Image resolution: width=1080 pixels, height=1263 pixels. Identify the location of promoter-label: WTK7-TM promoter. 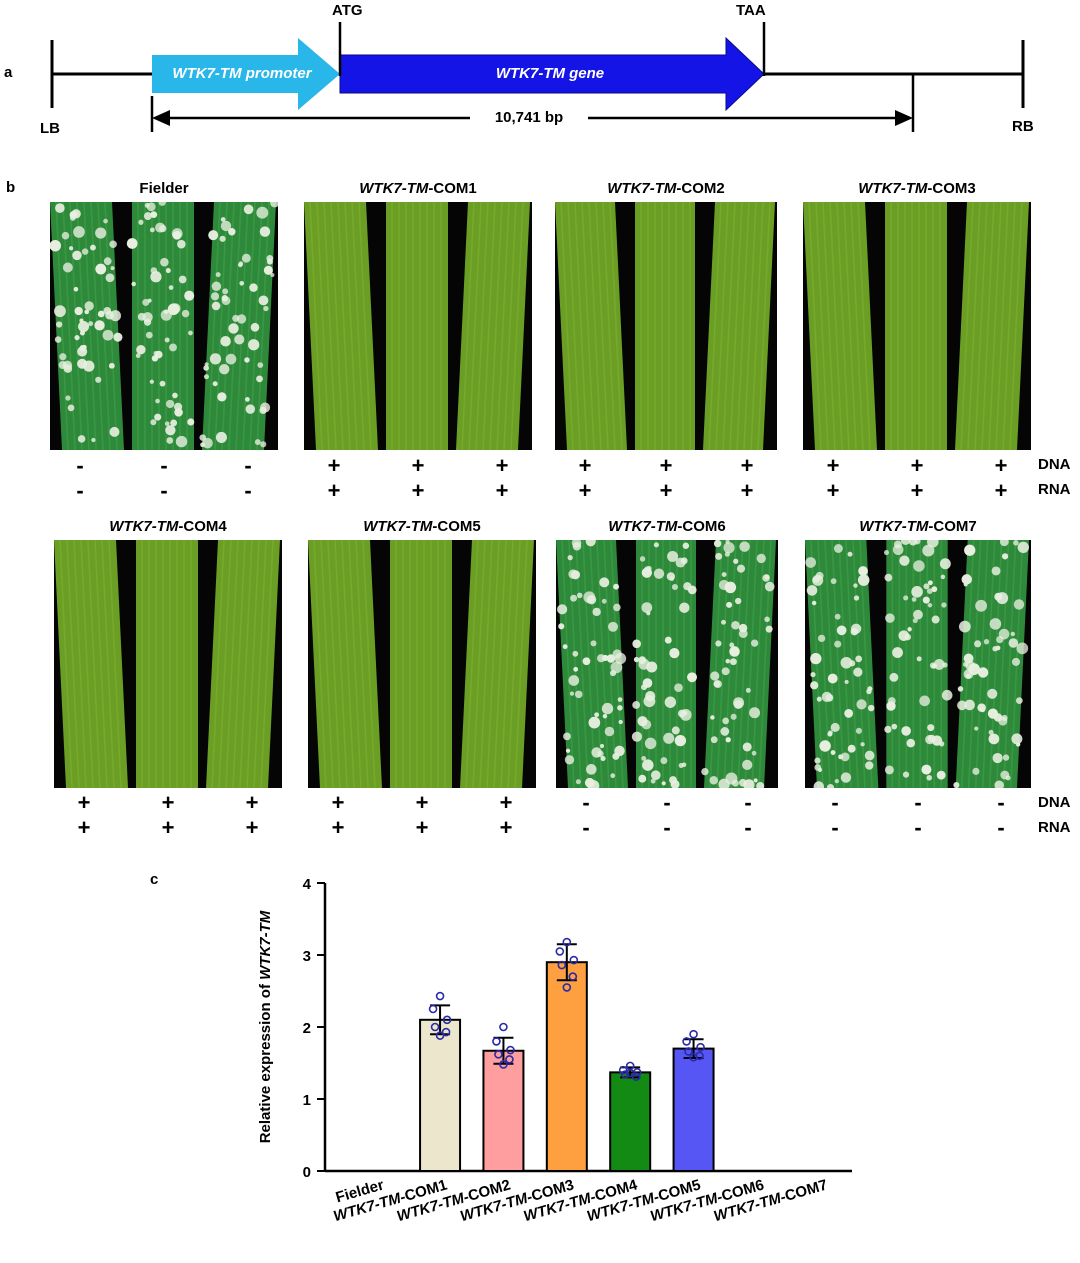
(242, 73).